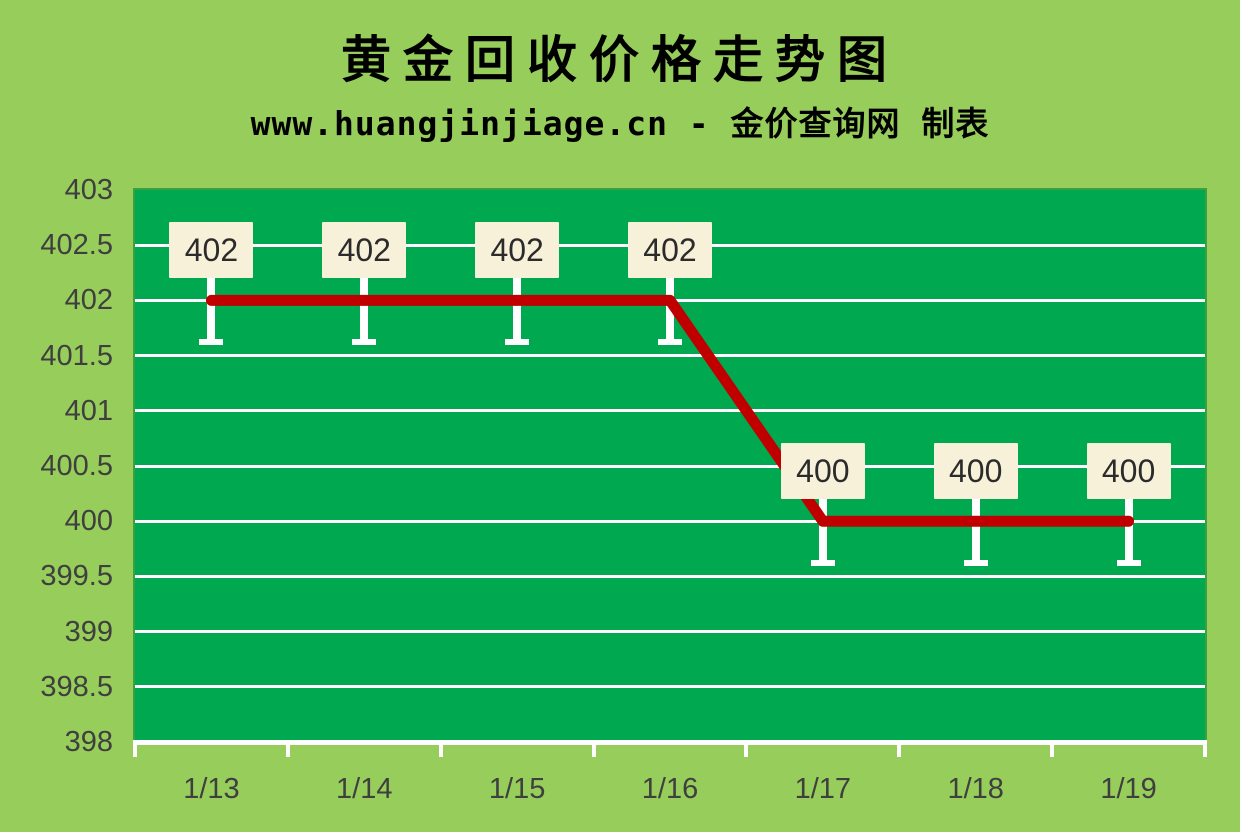 The image size is (1240, 832). Describe the element at coordinates (88, 410) in the screenshot. I see `y-tick-label: 401` at that location.